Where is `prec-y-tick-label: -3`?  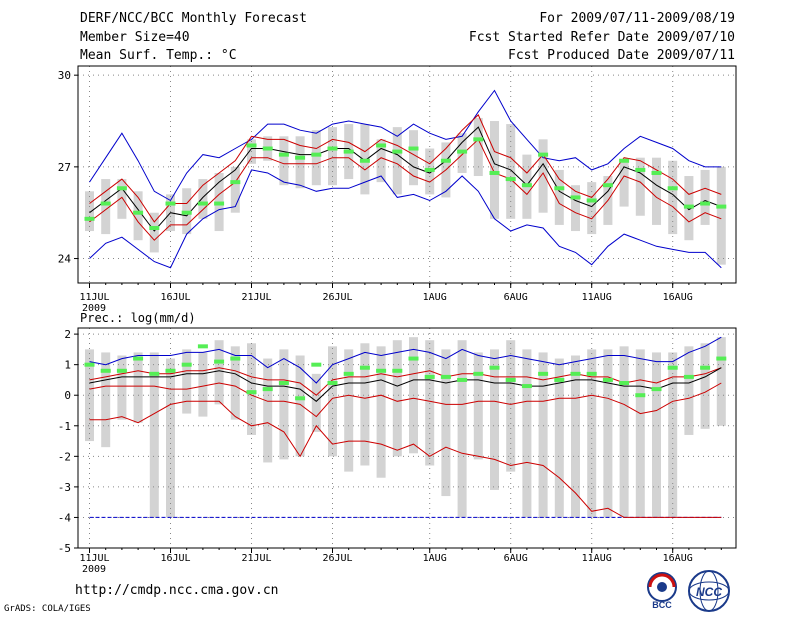 prec-y-tick-label: -3 is located at coordinates (64, 487).